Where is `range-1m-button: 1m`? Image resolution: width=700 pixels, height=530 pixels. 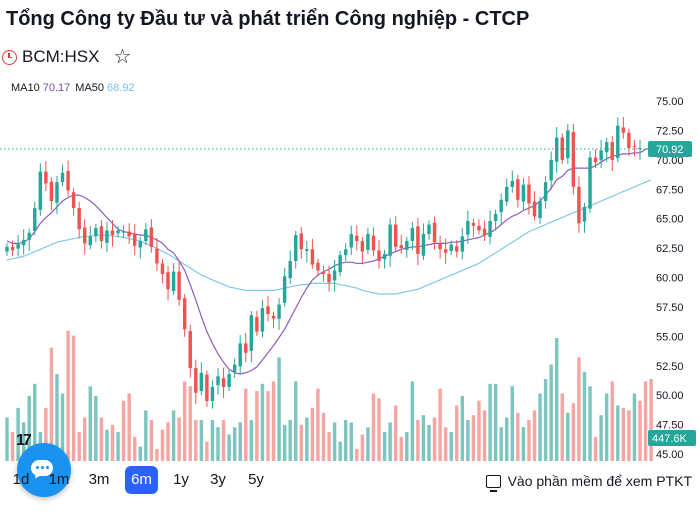 range-1m-button: 1m is located at coordinates (59, 479).